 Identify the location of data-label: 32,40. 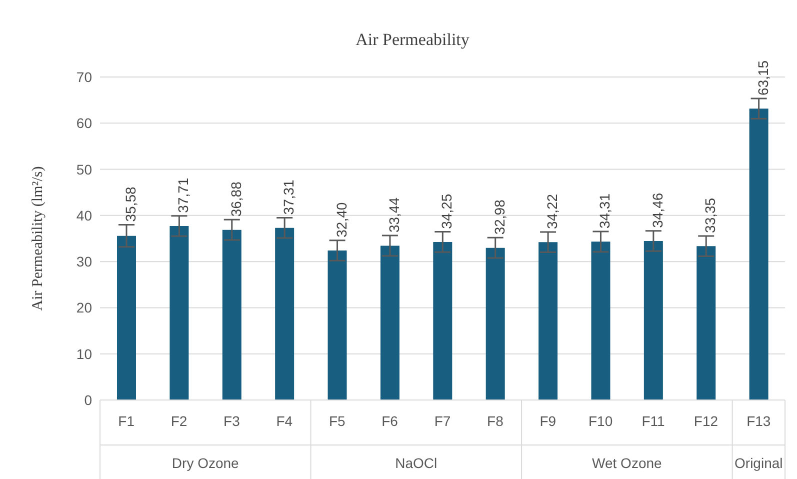
(341, 220).